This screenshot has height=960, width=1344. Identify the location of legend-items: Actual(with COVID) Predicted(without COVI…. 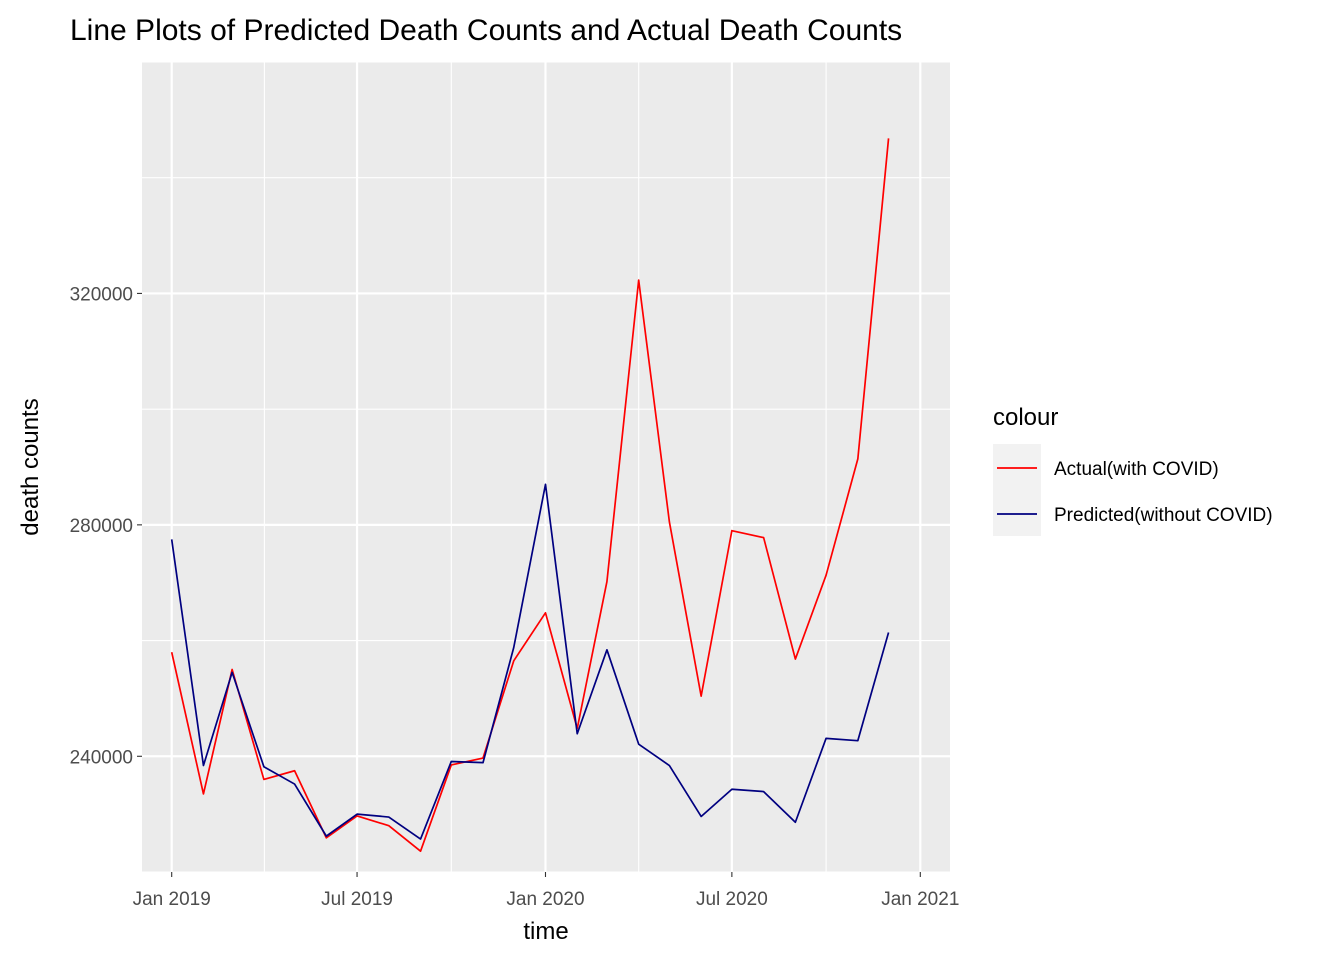
(1135, 492).